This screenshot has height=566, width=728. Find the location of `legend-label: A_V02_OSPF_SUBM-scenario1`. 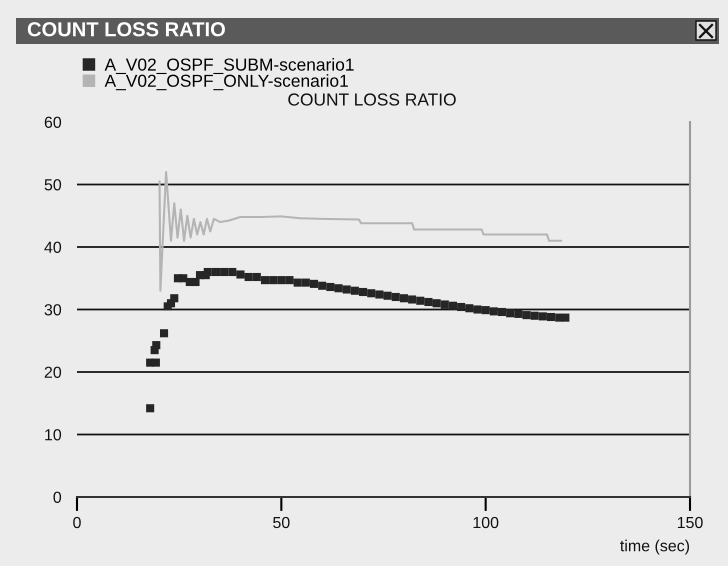

legend-label: A_V02_OSPF_SUBM-scenario1 is located at coordinates (229, 66).